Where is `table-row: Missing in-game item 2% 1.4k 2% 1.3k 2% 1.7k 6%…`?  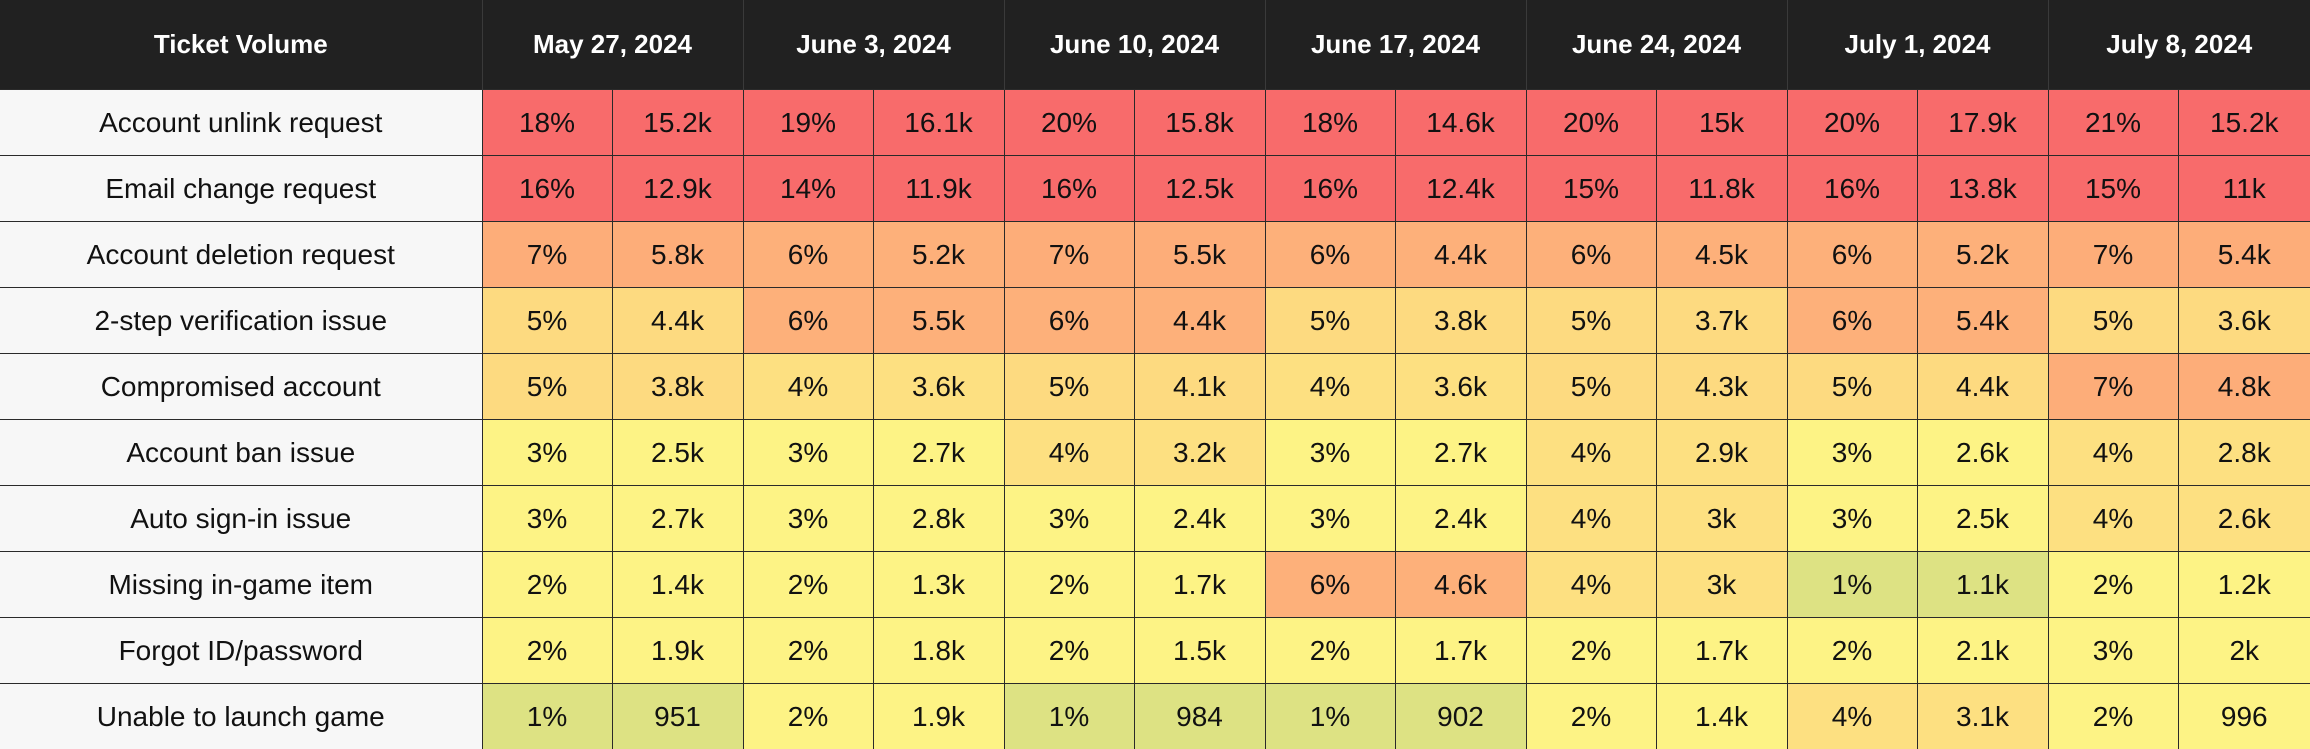
table-row: Missing in-game item 2% 1.4k 2% 1.3k 2% 1.7k 6%… is located at coordinates (1155, 584).